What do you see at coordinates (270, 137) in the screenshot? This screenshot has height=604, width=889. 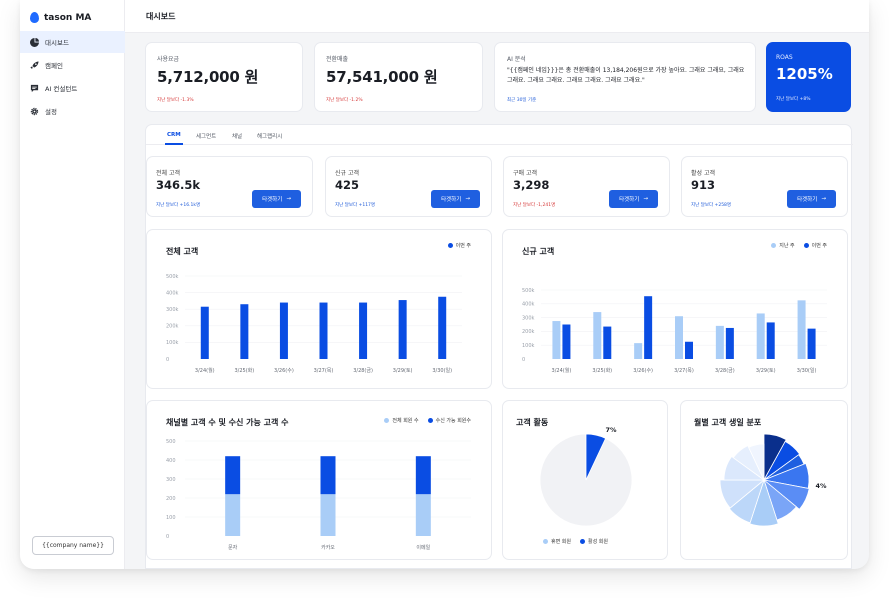 I see `tab-hashtag: 해그랩리시` at bounding box center [270, 137].